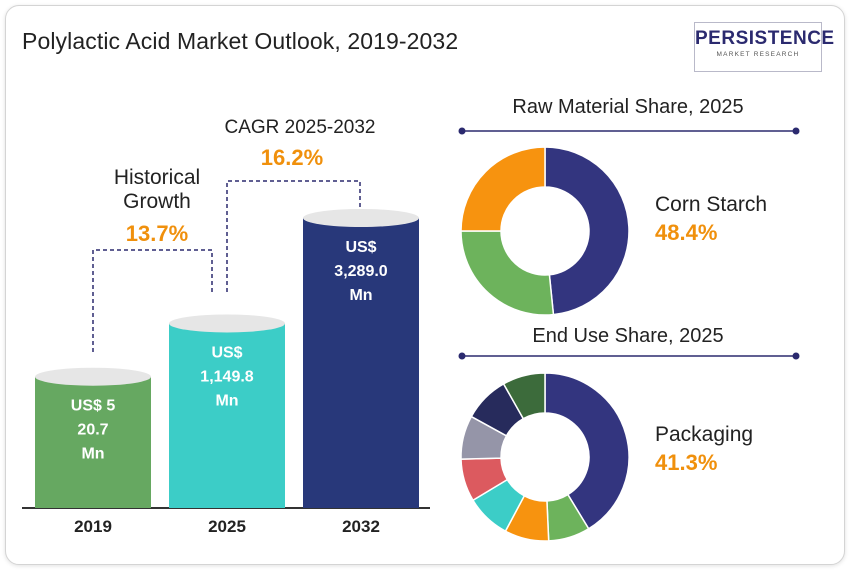  What do you see at coordinates (93, 442) in the screenshot?
I see `bar-2019` at bounding box center [93, 442].